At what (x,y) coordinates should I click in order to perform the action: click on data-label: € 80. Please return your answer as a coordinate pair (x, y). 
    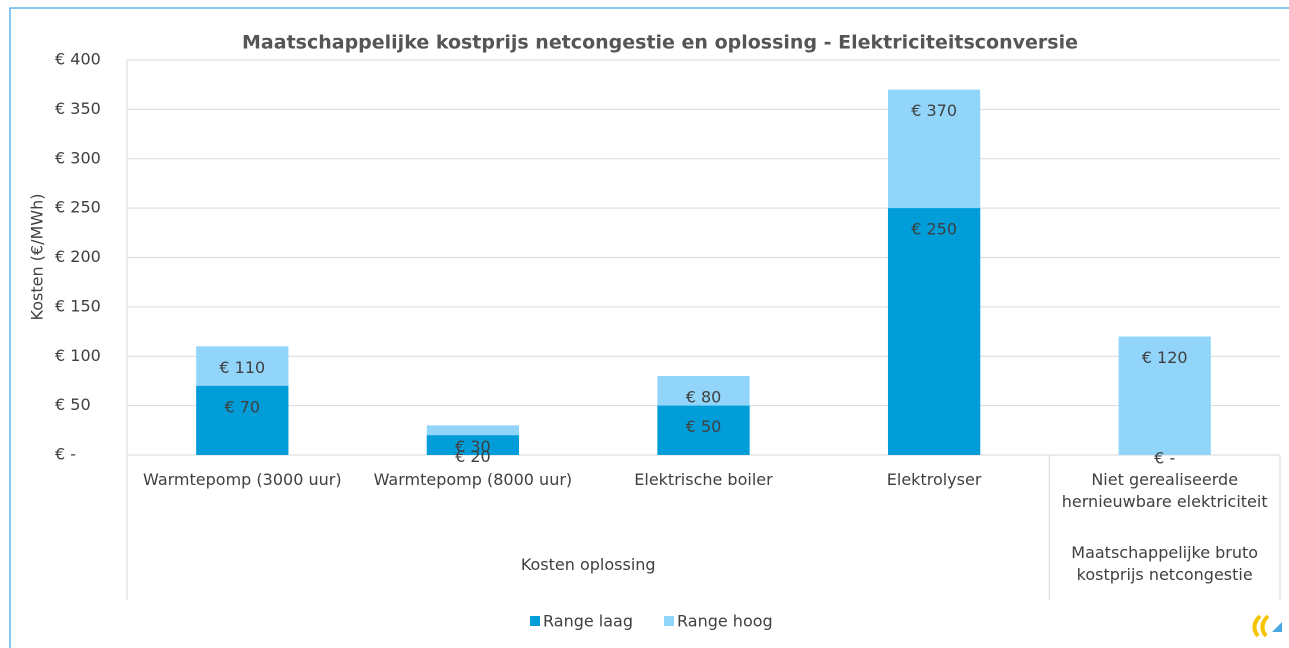
    Looking at the image, I should click on (704, 397).